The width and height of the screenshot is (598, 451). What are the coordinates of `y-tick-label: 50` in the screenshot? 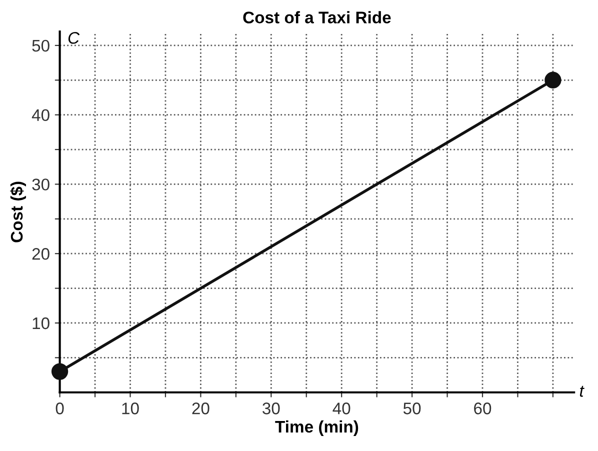 It's located at (41, 46).